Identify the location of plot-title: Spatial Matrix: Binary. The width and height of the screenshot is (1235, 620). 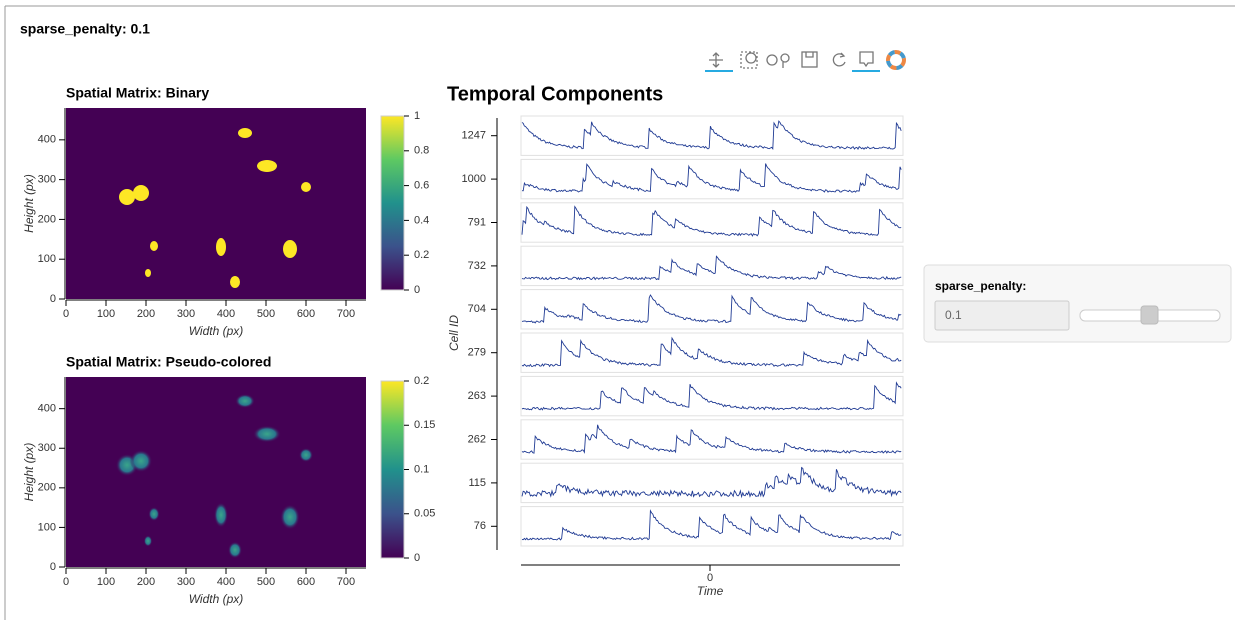
(137, 93).